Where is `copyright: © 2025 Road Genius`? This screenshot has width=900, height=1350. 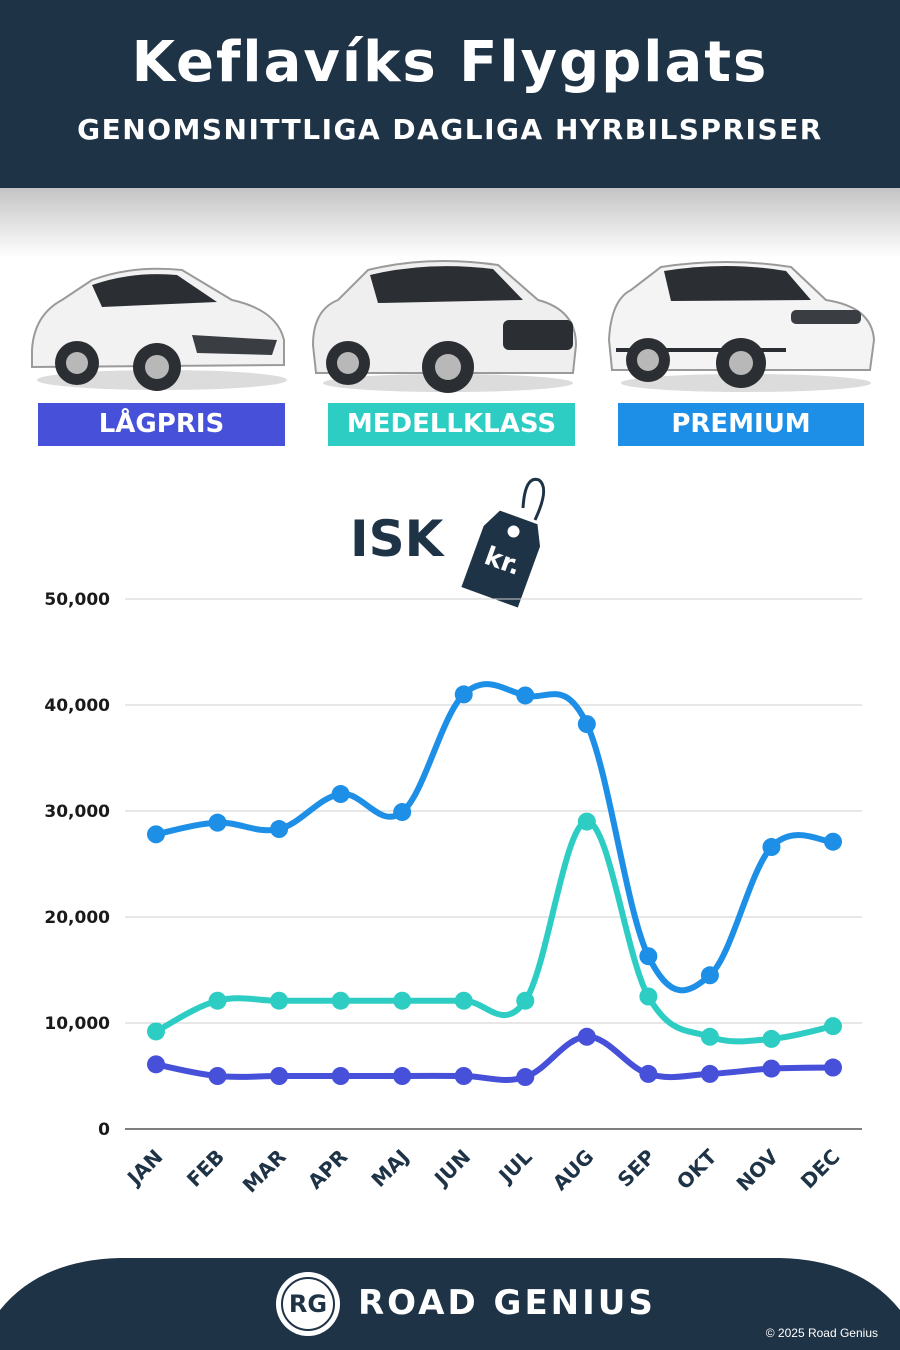 copyright: © 2025 Road Genius is located at coordinates (821, 1333).